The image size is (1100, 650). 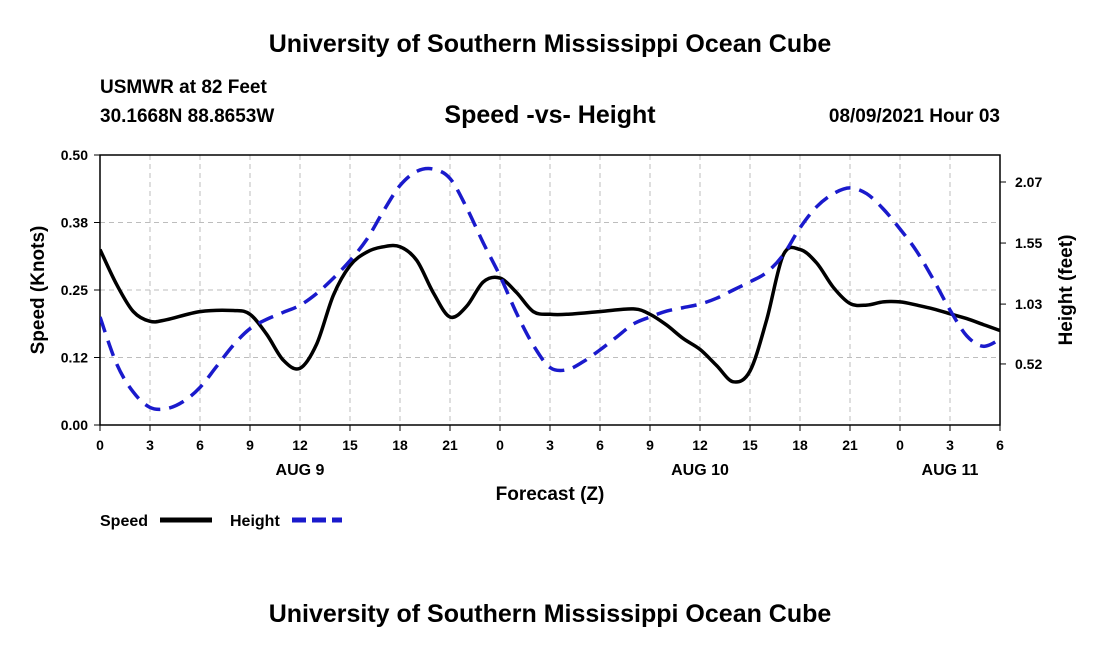 What do you see at coordinates (74, 358) in the screenshot?
I see `y-left-tick-label: 0.12` at bounding box center [74, 358].